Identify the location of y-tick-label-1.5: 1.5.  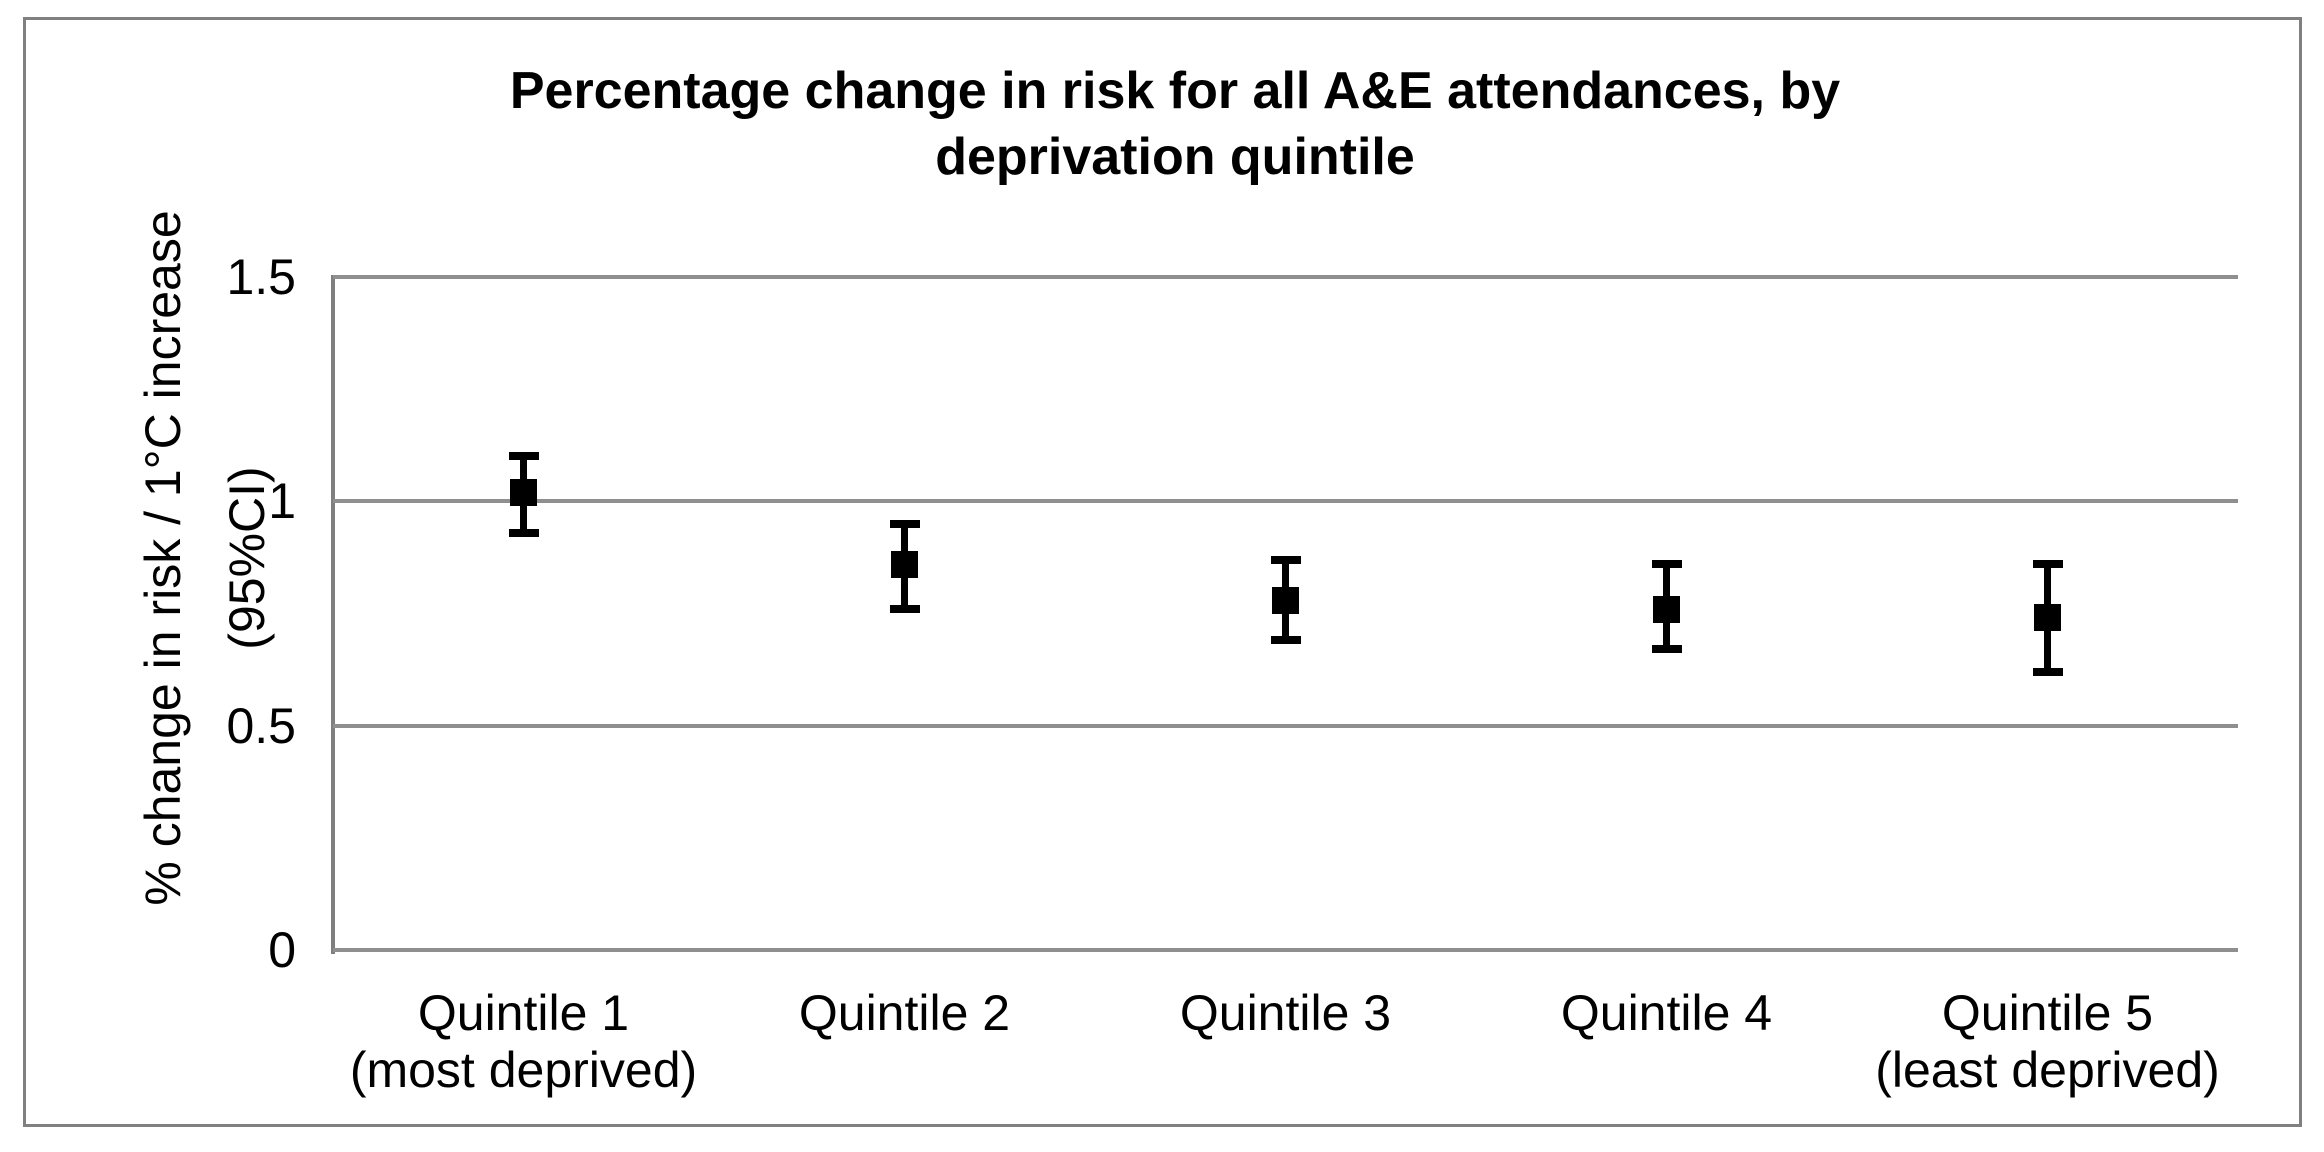
(261, 277).